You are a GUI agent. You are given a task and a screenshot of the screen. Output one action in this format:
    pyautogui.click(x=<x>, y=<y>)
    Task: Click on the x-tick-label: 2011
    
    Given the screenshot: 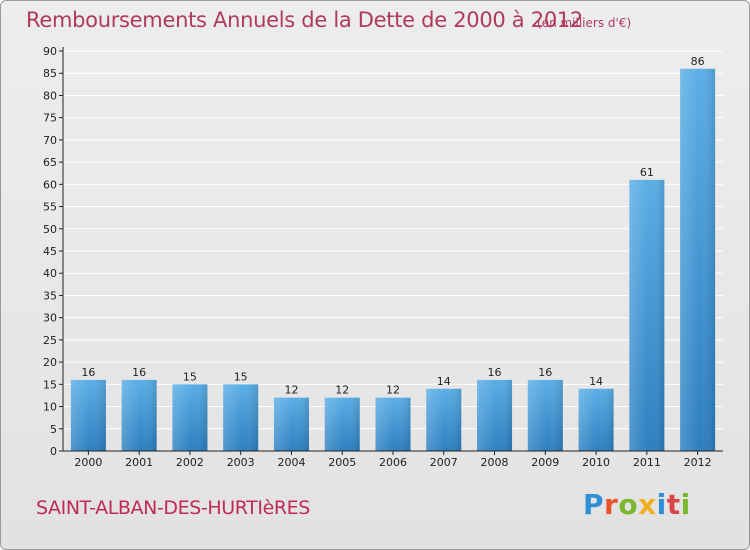 What is the action you would take?
    pyautogui.click(x=647, y=462)
    